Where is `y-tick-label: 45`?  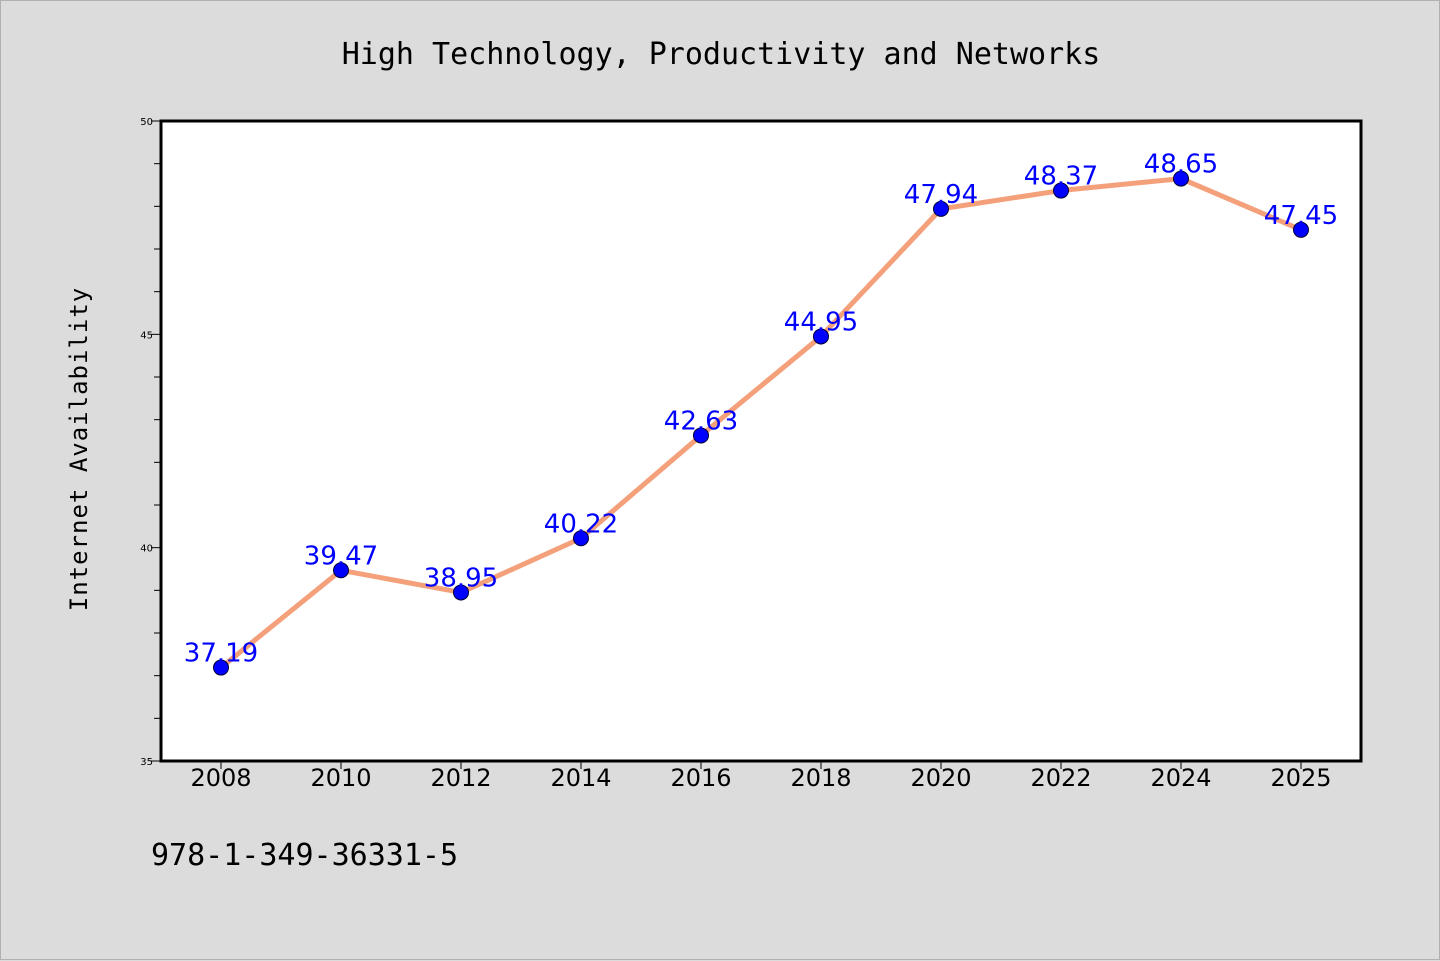
y-tick-label: 45 is located at coordinates (146, 335).